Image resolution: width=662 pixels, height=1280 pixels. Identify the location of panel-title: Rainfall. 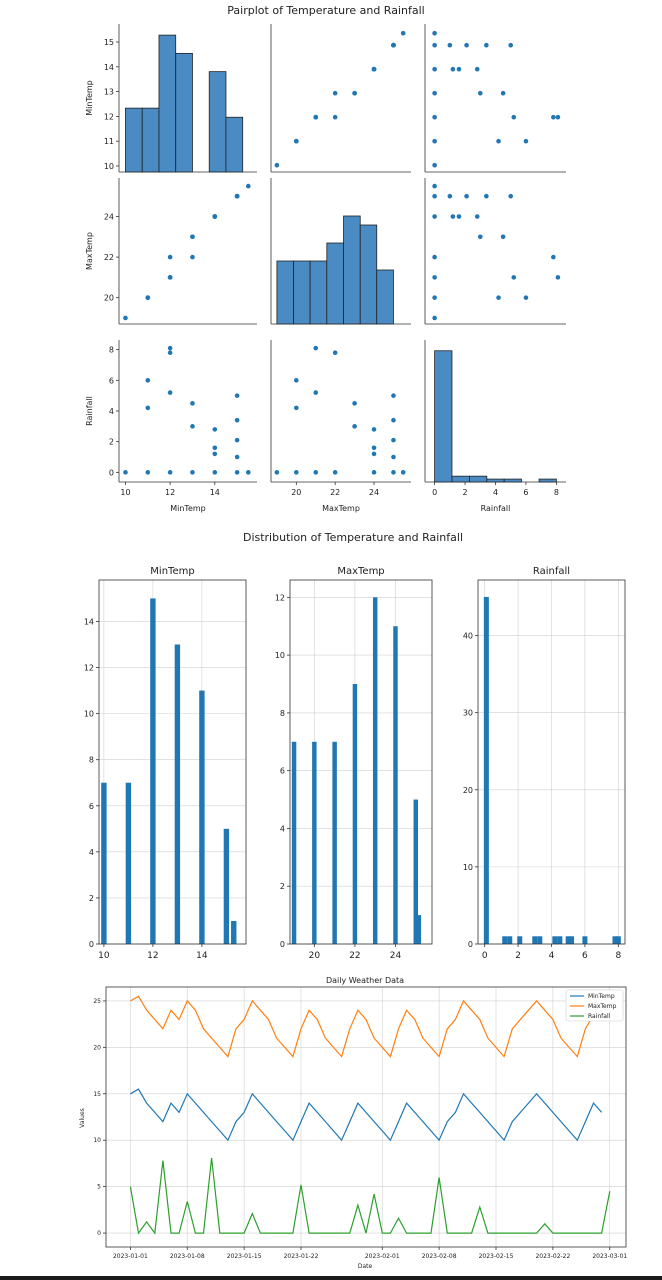
(551, 571).